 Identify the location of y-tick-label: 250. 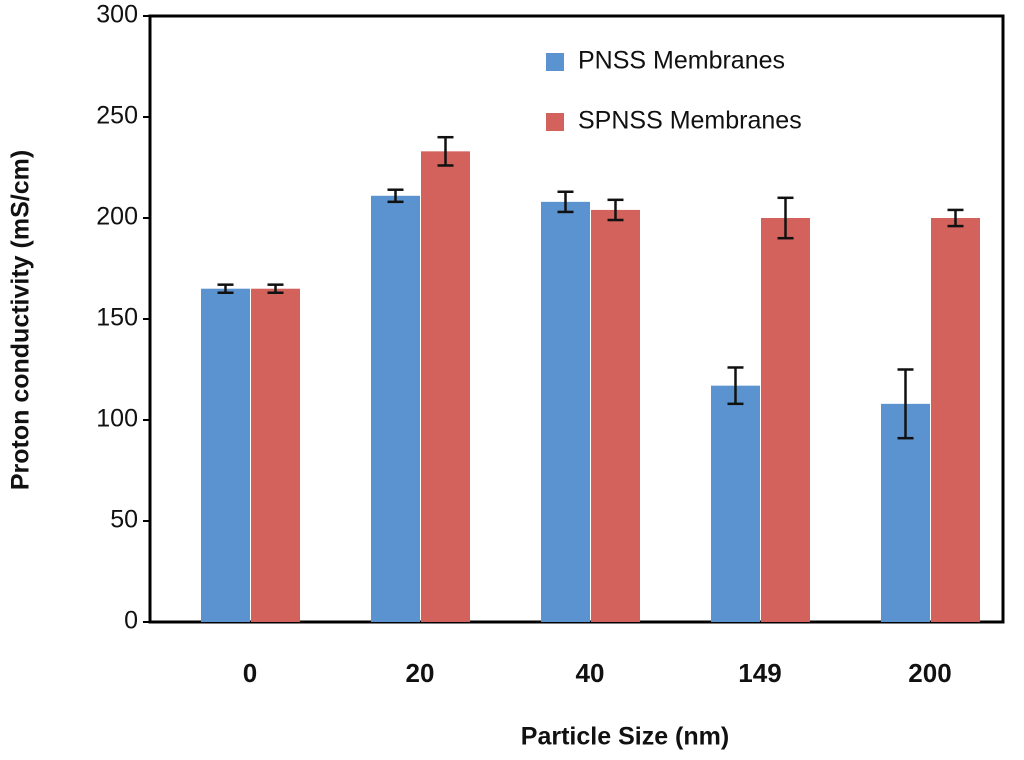
(117, 116).